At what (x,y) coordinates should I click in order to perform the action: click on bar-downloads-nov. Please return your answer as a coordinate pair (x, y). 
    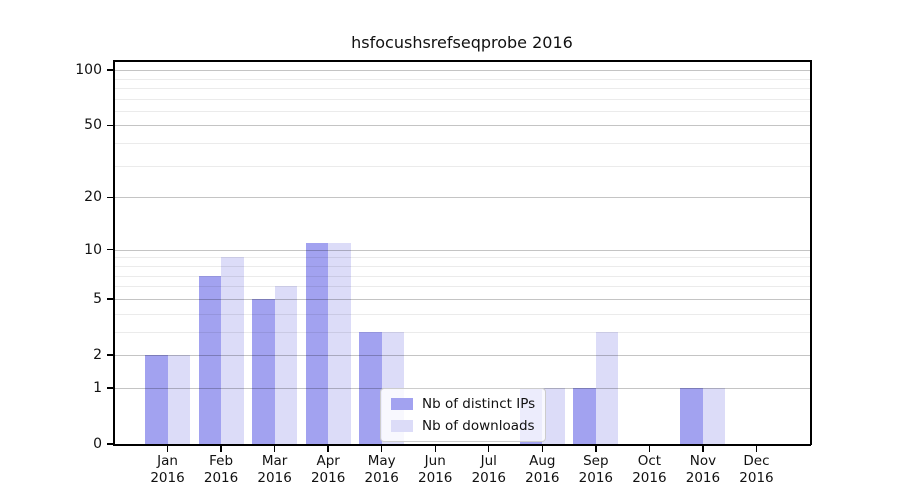
    Looking at the image, I should click on (714, 415).